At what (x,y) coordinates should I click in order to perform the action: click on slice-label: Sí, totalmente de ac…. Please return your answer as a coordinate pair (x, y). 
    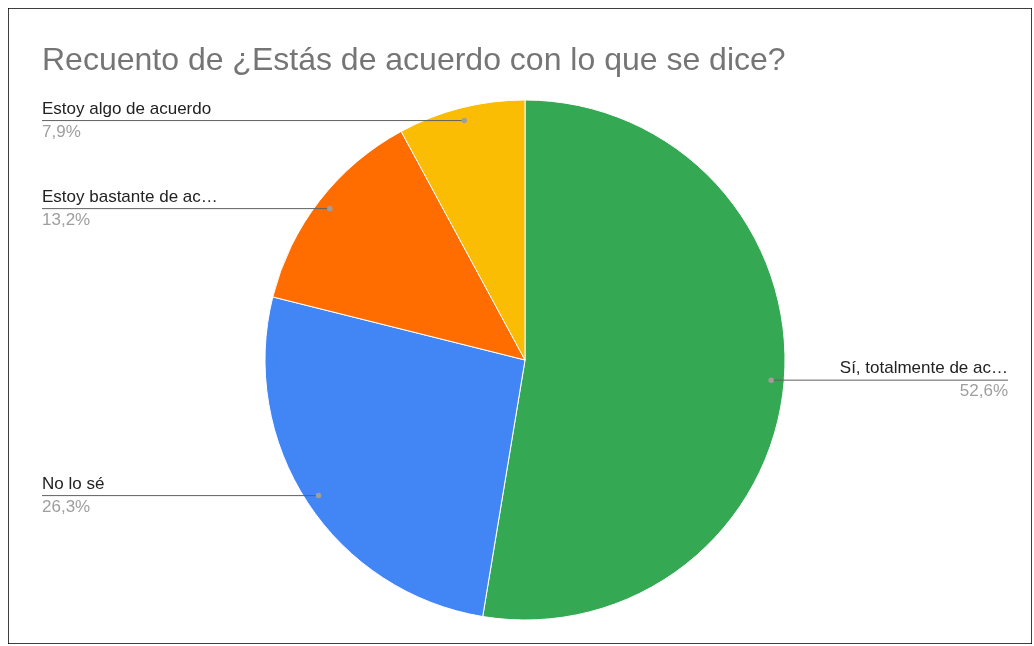
    Looking at the image, I should click on (923, 368).